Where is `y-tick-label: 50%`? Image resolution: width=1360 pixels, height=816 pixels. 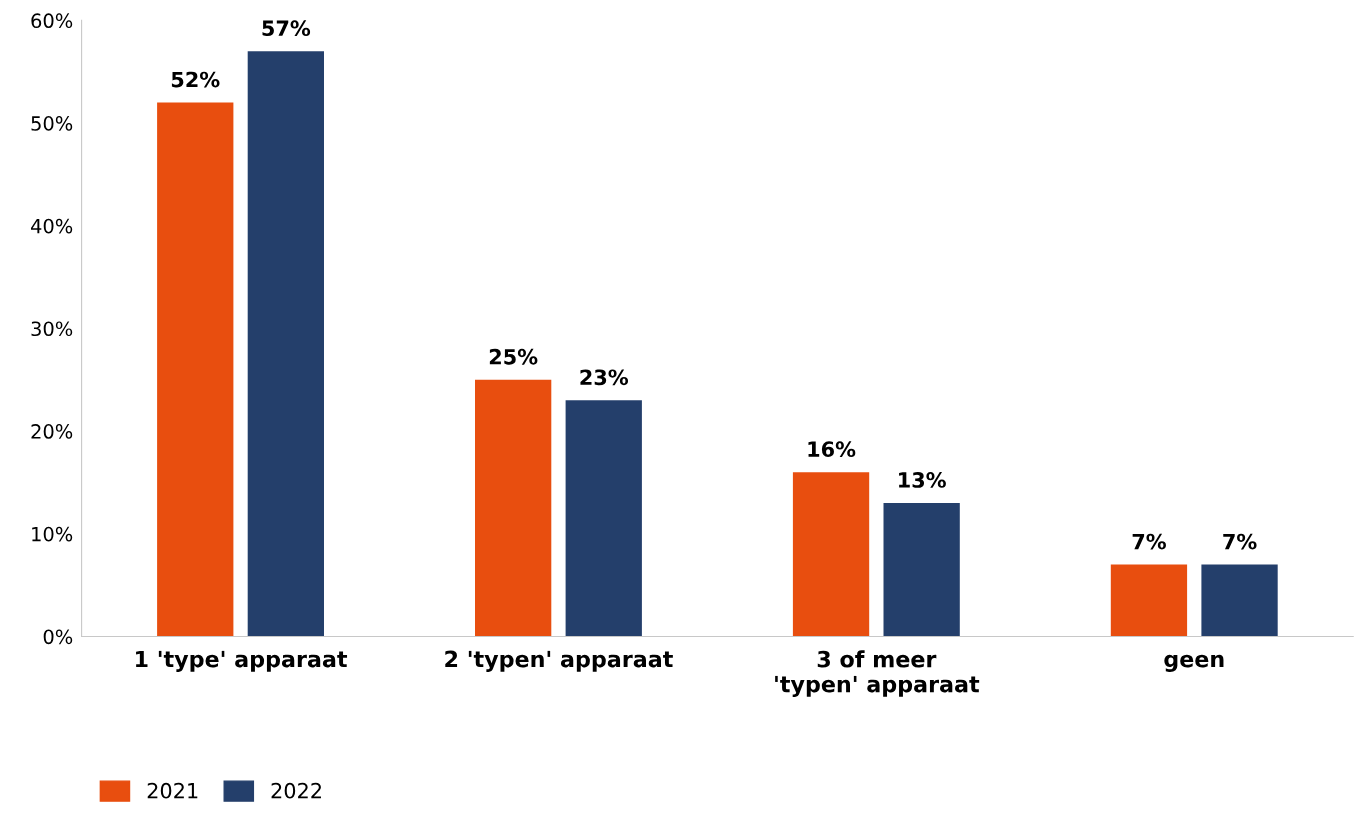 y-tick-label: 50% is located at coordinates (52, 123).